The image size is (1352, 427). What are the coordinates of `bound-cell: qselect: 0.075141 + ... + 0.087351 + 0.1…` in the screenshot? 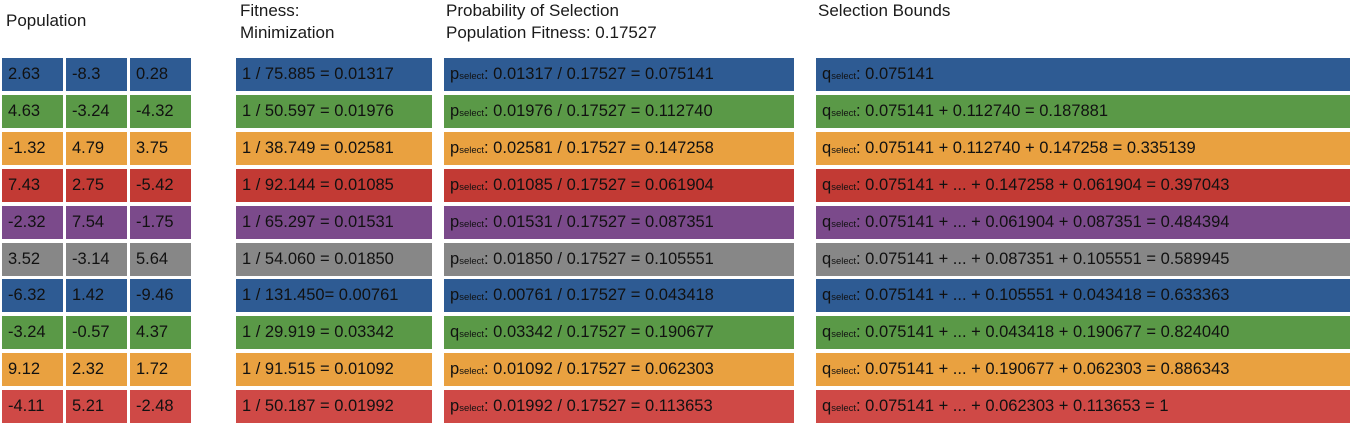 It's located at (1083, 259).